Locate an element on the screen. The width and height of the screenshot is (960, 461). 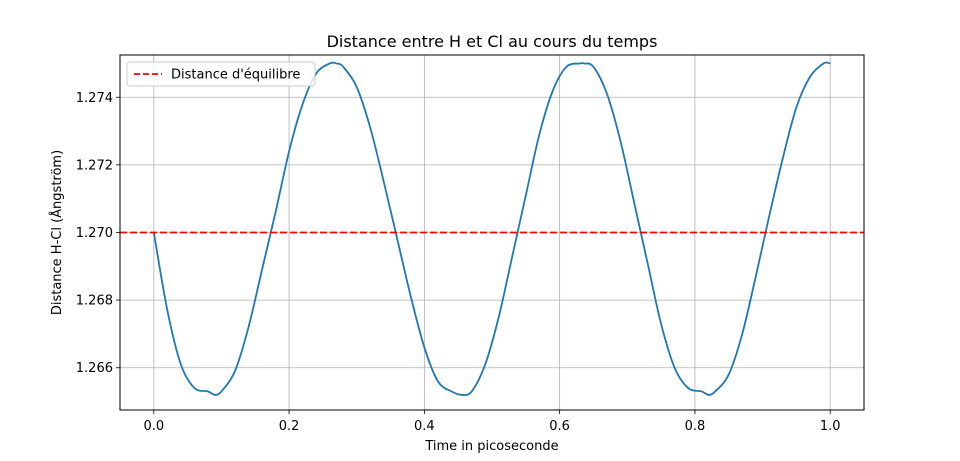
x-tick-label: 0.4 is located at coordinates (424, 426).